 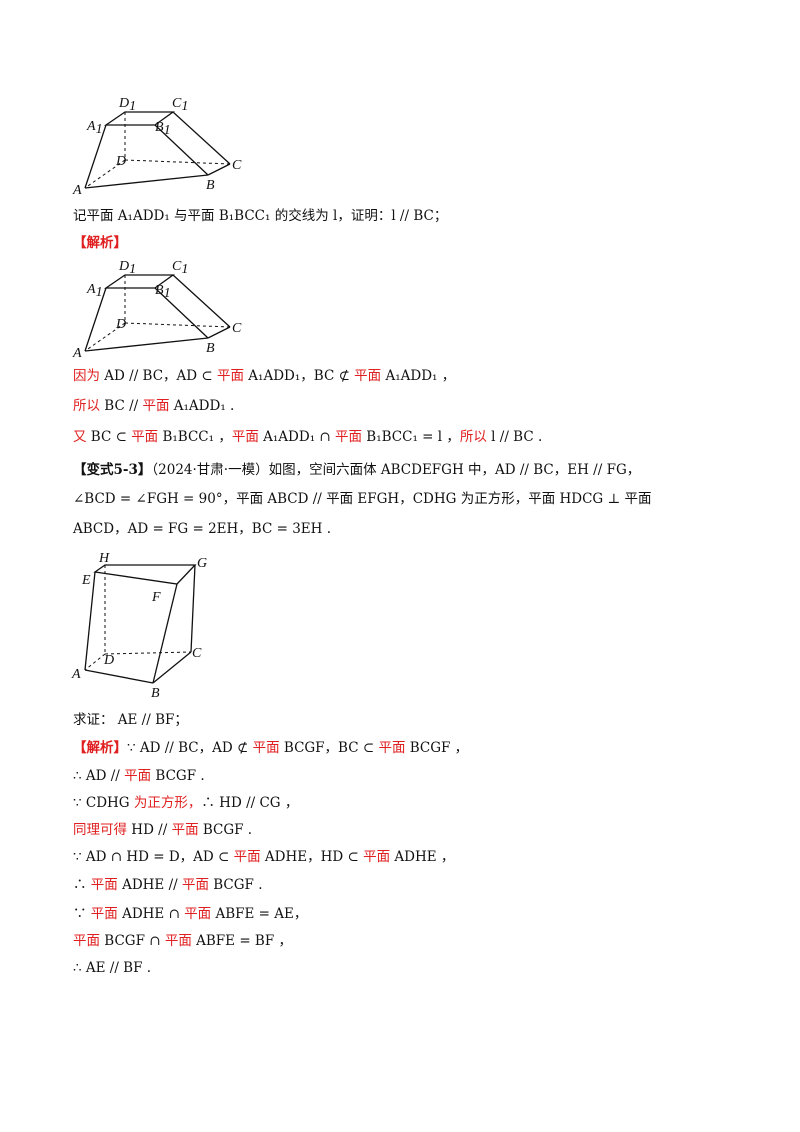 What do you see at coordinates (130, 720) in the screenshot?
I see `prove-line: 求证： AE // BF；` at bounding box center [130, 720].